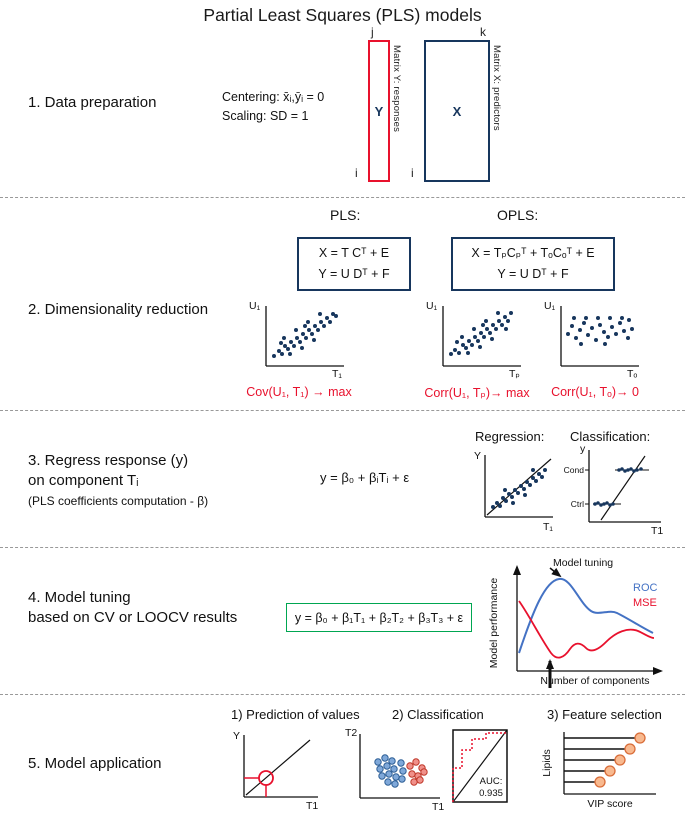  I want to click on y-axis-label: Lipids, so click(547, 762).